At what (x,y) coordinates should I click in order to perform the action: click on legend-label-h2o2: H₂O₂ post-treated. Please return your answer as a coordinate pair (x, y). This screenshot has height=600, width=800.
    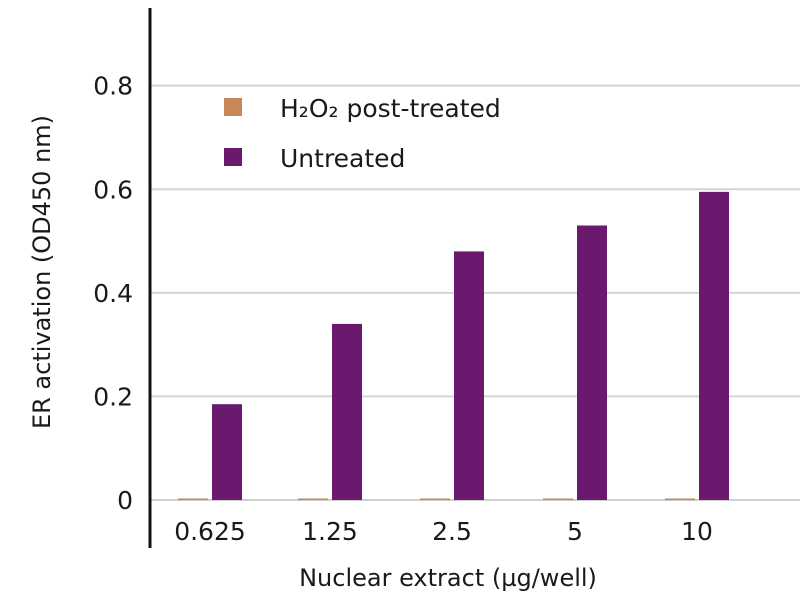
    Looking at the image, I should click on (390, 108).